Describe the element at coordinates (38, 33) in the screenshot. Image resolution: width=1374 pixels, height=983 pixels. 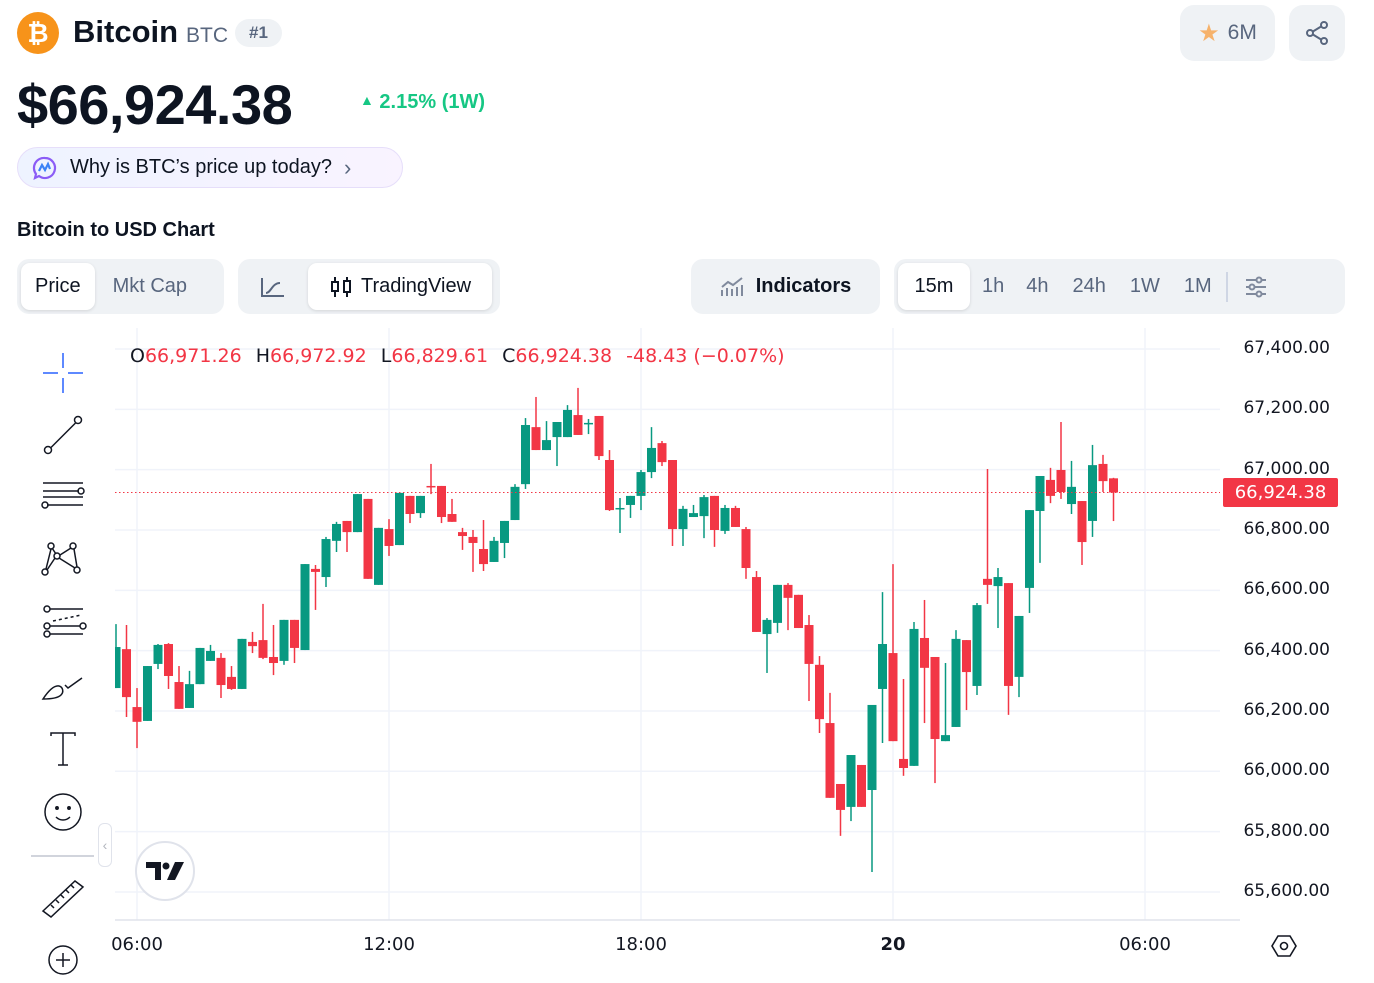
I see `bitcoin-logo-icon: ₿` at that location.